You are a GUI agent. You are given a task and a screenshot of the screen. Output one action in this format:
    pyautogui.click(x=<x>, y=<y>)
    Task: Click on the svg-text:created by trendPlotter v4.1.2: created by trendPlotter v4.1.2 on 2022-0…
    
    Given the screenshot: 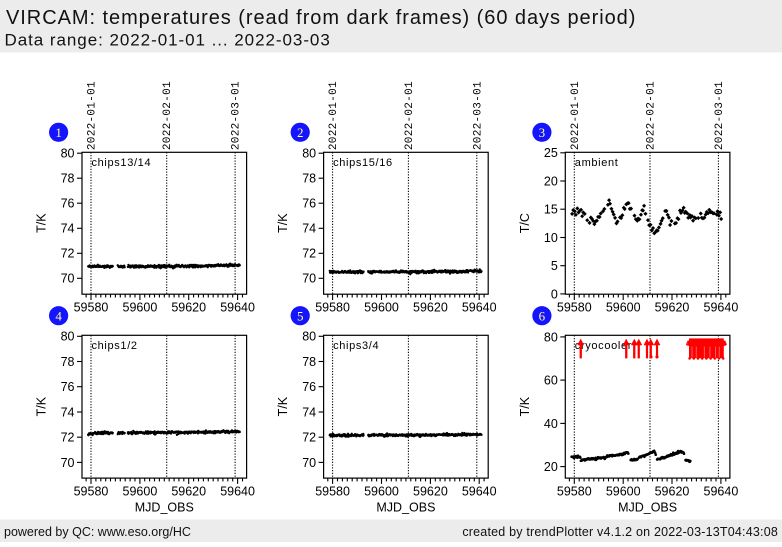 What is the action you would take?
    pyautogui.click(x=620, y=532)
    